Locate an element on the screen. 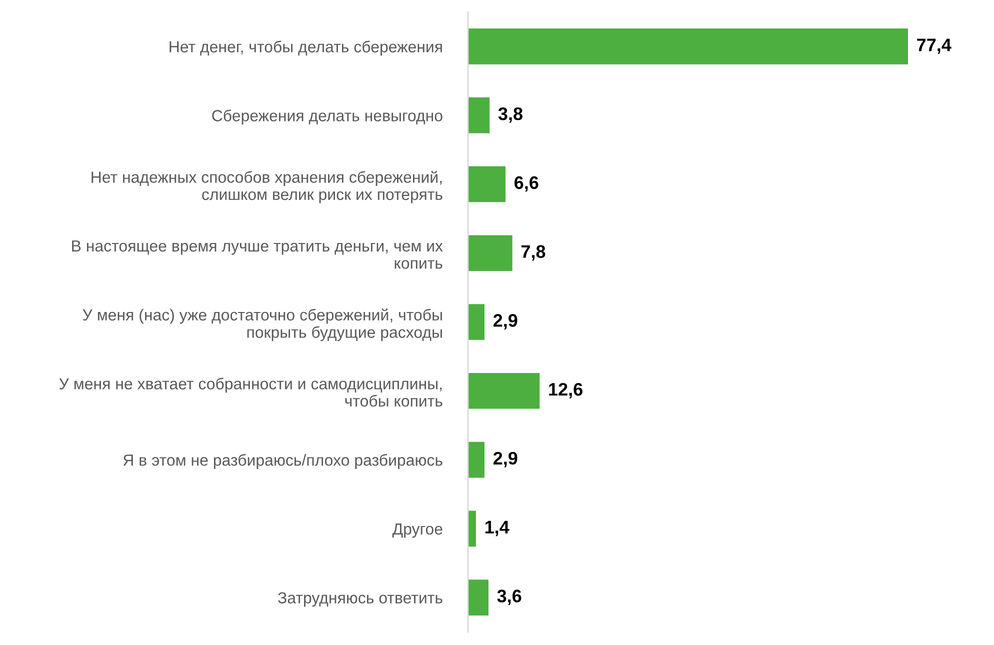 This screenshot has width=994, height=645. y-tick-label: Нет денег, чтобы делать сбережения is located at coordinates (306, 48).